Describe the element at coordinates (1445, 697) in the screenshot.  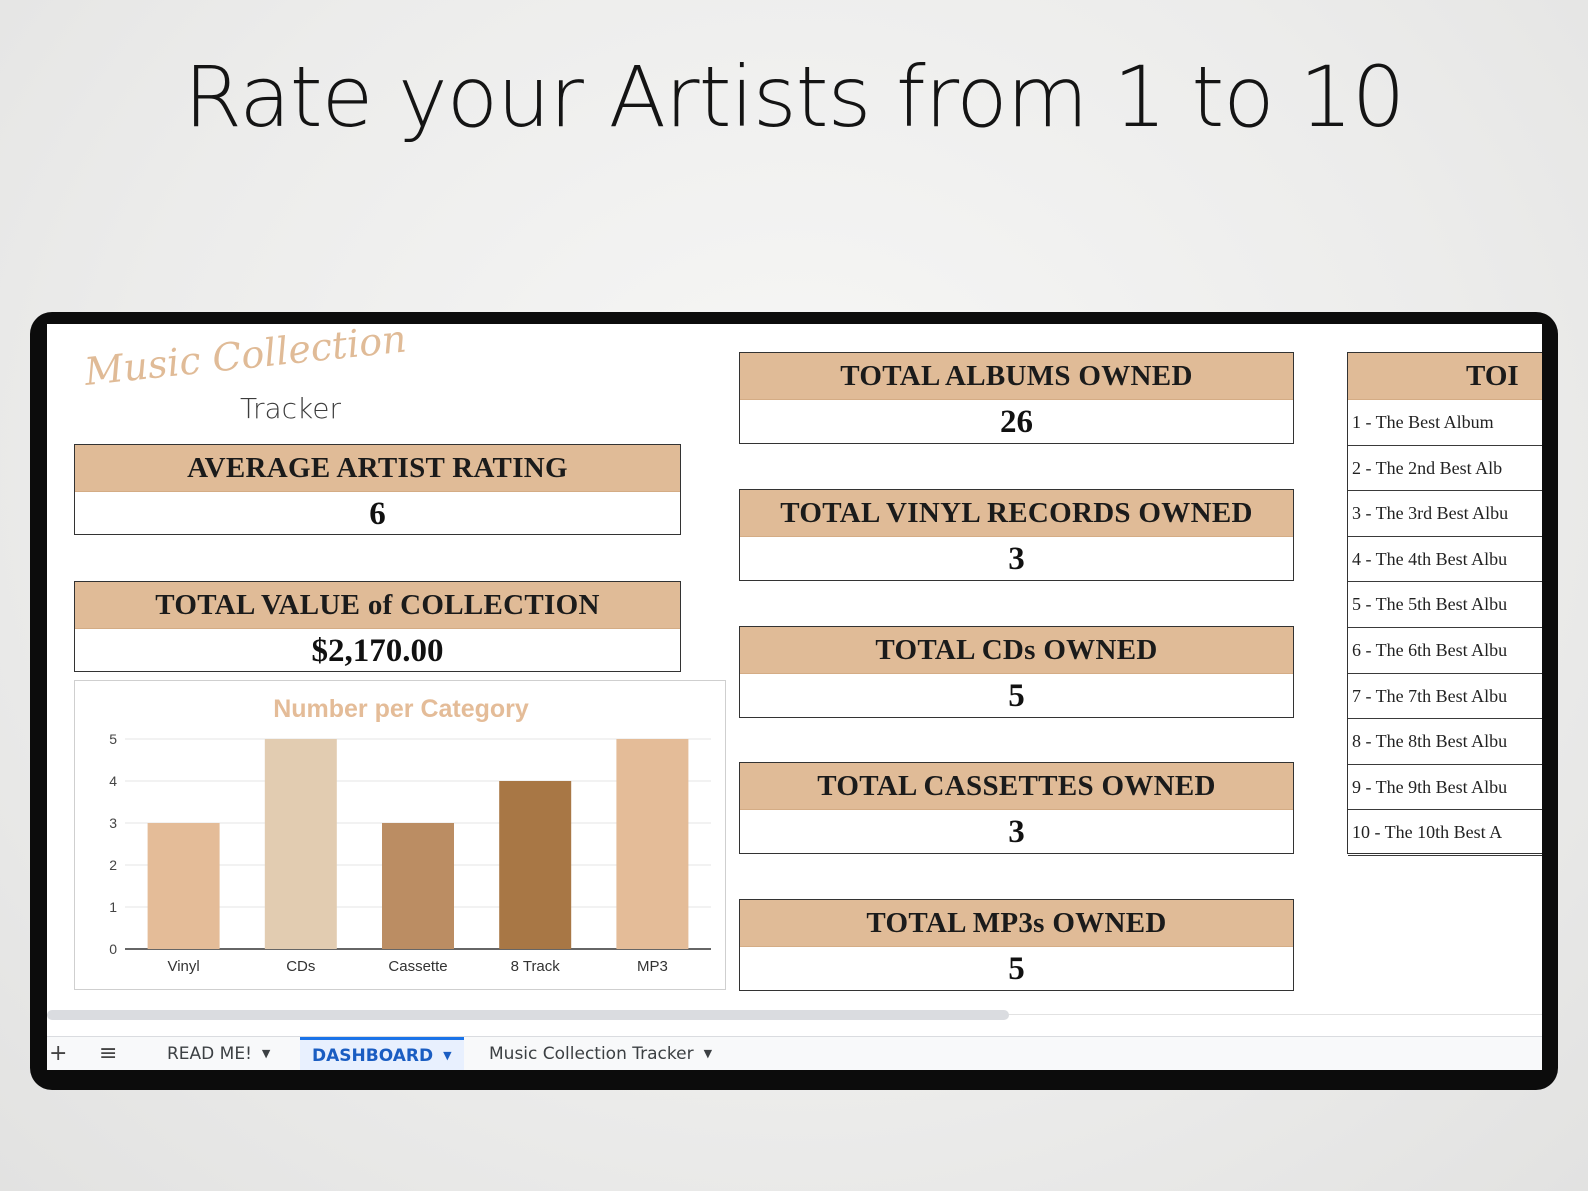
I see `list-item: 7 - The 7th Best Albu` at that location.